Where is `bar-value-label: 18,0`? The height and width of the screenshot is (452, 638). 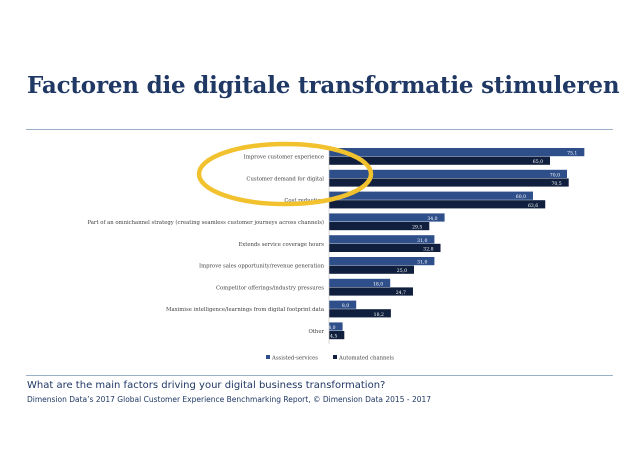 bar-value-label: 18,0 is located at coordinates (378, 284).